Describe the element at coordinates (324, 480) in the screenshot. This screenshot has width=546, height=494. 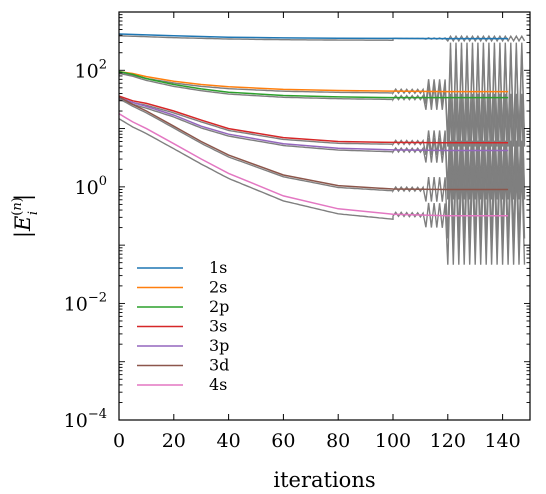
I see `x-axis-label: iterations` at that location.